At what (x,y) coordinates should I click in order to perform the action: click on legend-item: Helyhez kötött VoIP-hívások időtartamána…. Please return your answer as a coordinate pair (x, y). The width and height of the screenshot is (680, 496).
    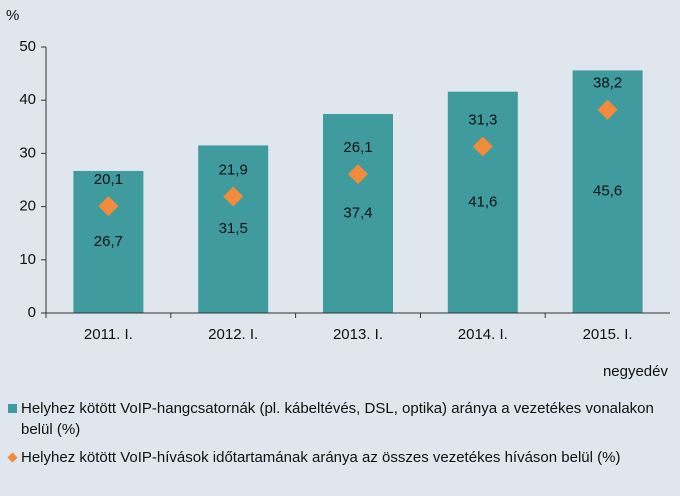
    Looking at the image, I should click on (340, 457).